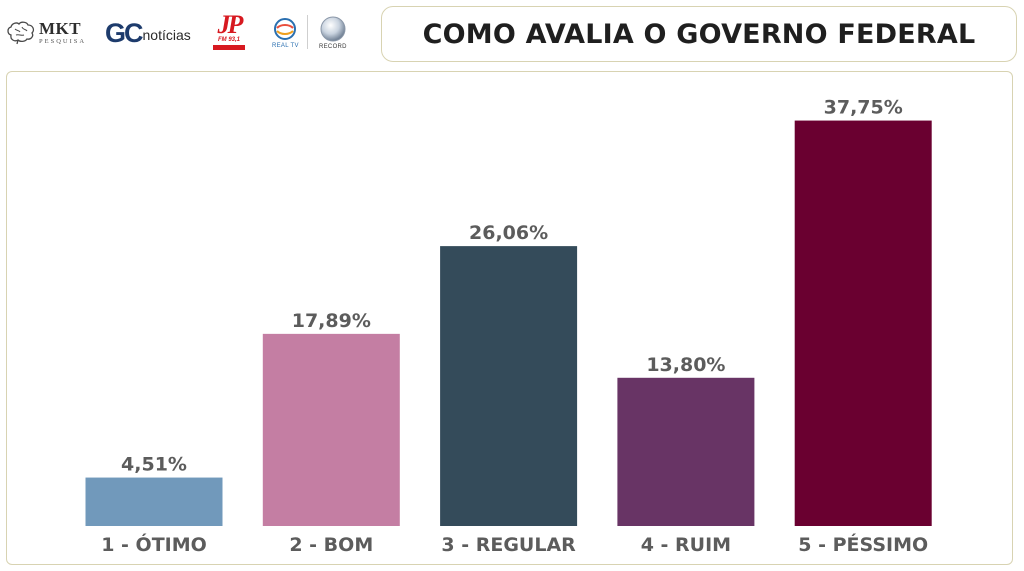 The width and height of the screenshot is (1024, 571). Describe the element at coordinates (285, 29) in the screenshot. I see `real-tv-icon` at that location.